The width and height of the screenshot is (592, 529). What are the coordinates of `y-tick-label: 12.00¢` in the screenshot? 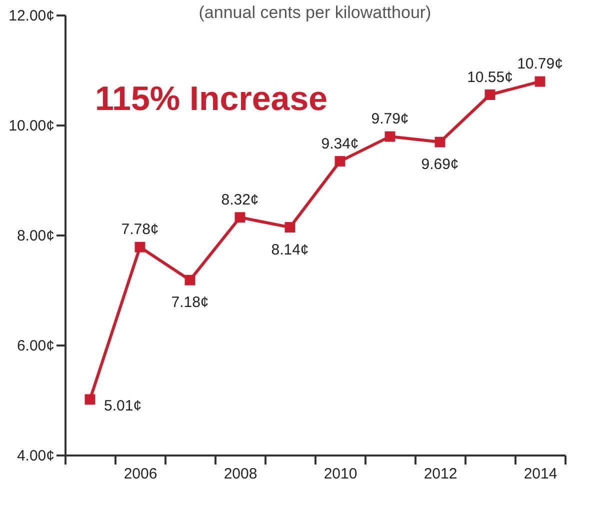 It's located at (31, 16).